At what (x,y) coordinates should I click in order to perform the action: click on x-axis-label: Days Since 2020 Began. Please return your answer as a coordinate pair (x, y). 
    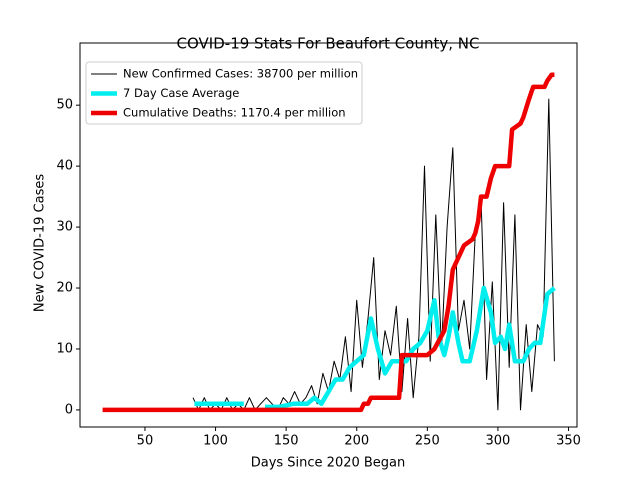
    Looking at the image, I should click on (328, 463).